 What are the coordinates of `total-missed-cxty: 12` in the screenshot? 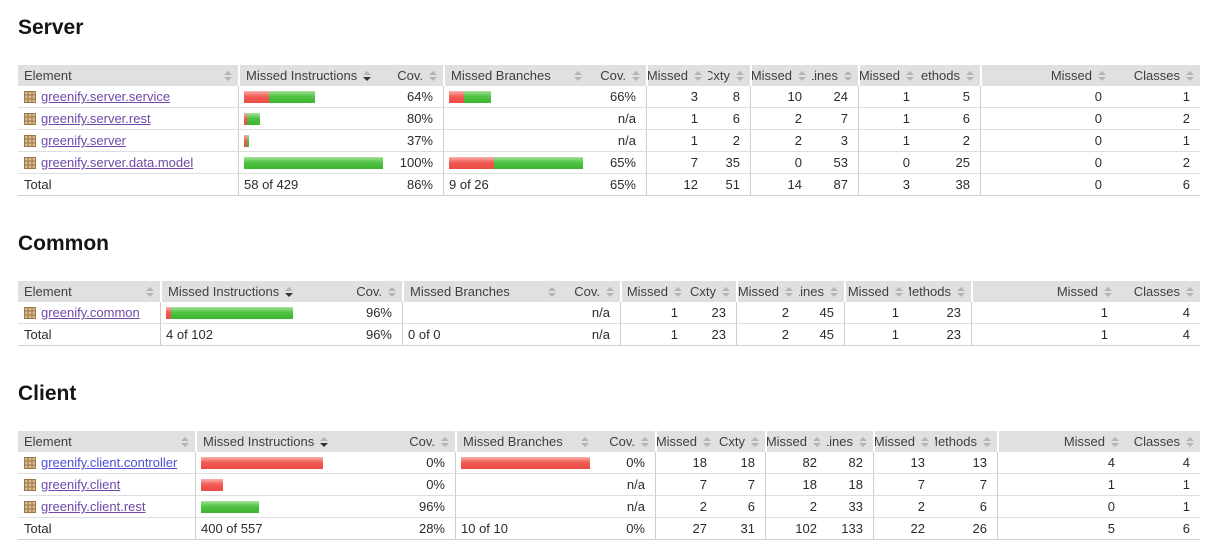 It's located at (677, 185).